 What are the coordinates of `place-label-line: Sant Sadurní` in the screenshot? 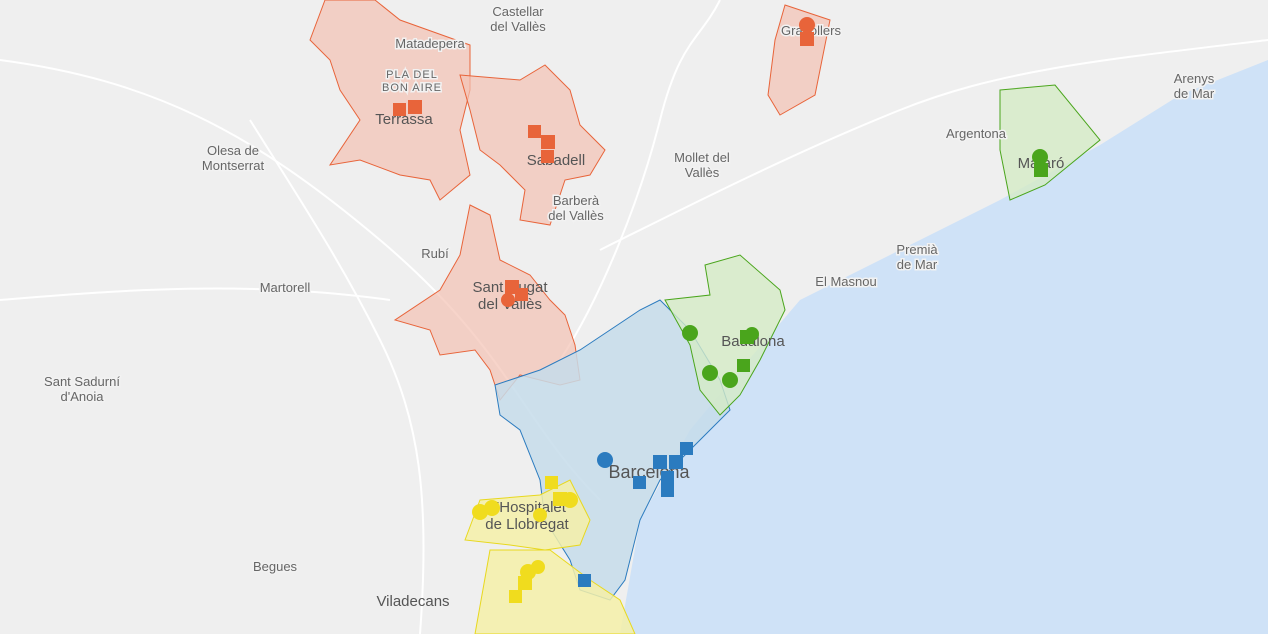 It's located at (82, 381).